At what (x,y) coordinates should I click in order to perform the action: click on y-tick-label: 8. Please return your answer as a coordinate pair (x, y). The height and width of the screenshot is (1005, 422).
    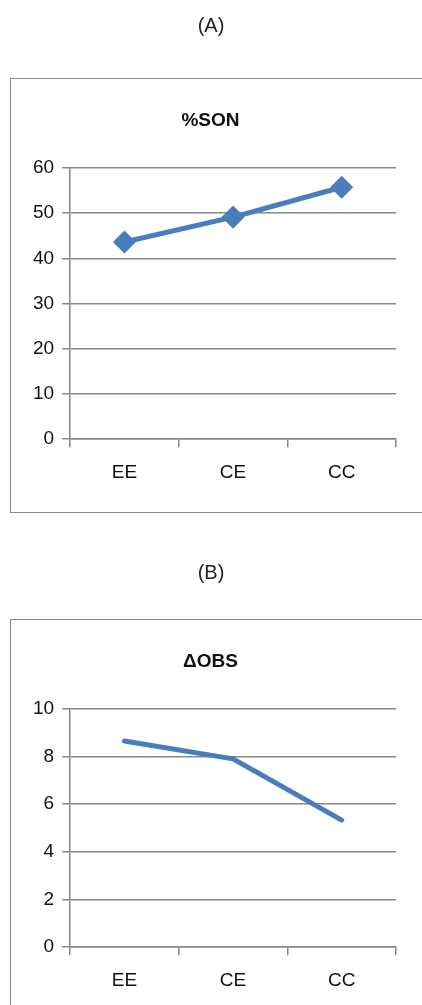
    Looking at the image, I should click on (49, 755).